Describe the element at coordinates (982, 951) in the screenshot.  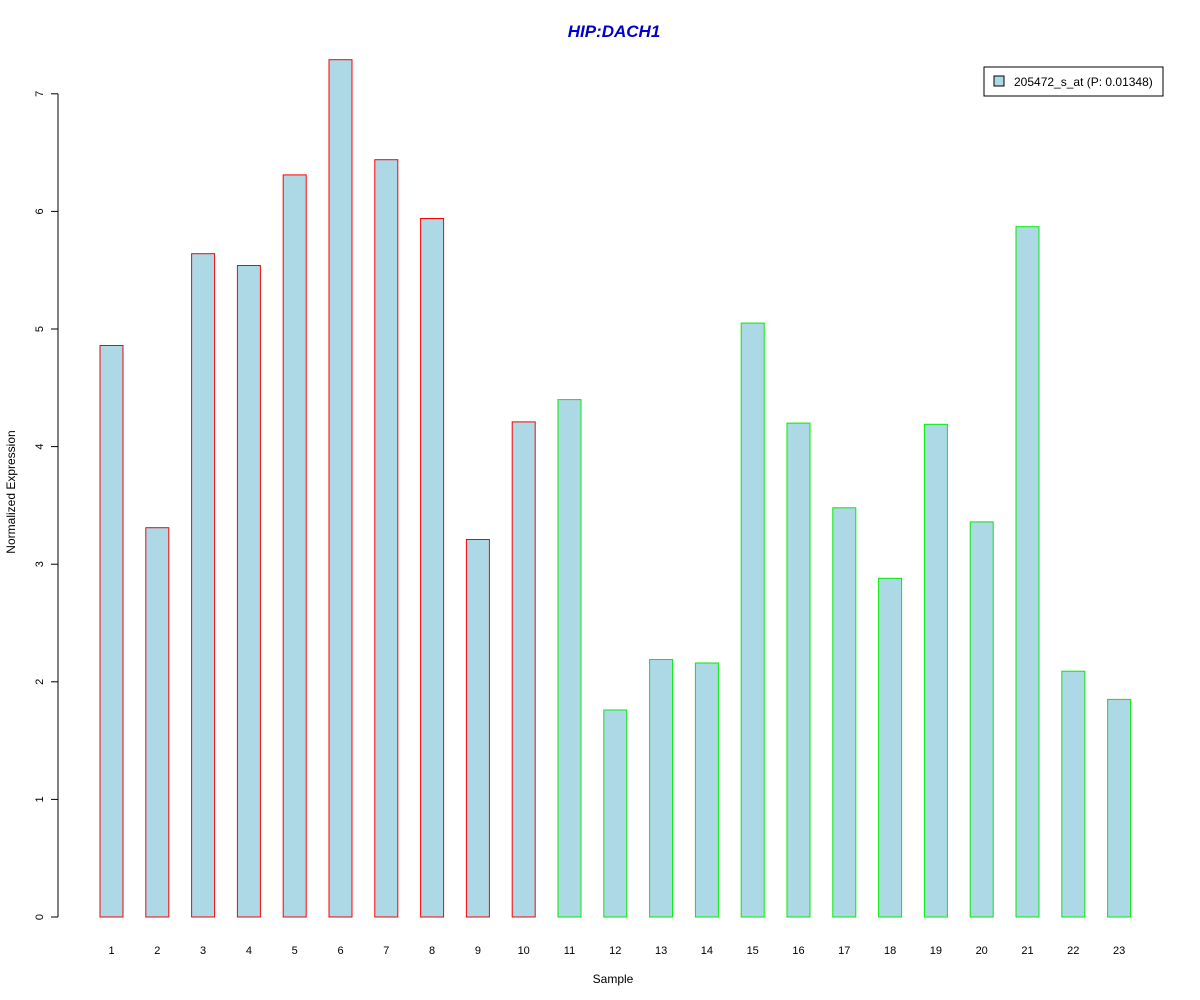
I see `x-tick-label: 20` at that location.